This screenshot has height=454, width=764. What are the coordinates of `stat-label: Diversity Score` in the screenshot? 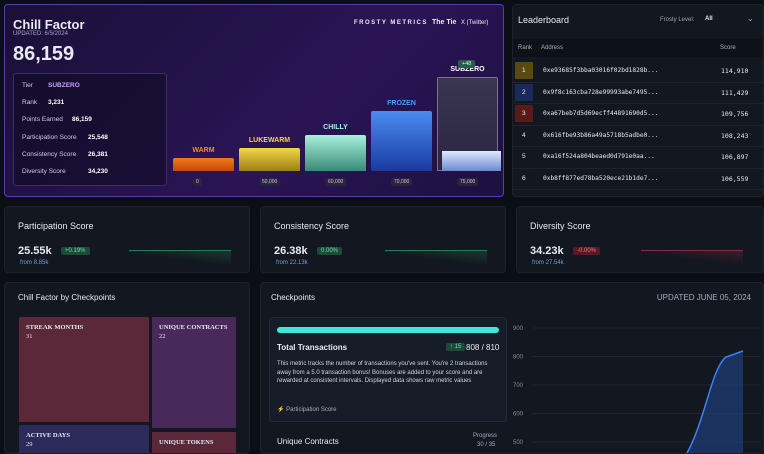 It's located at (44, 171).